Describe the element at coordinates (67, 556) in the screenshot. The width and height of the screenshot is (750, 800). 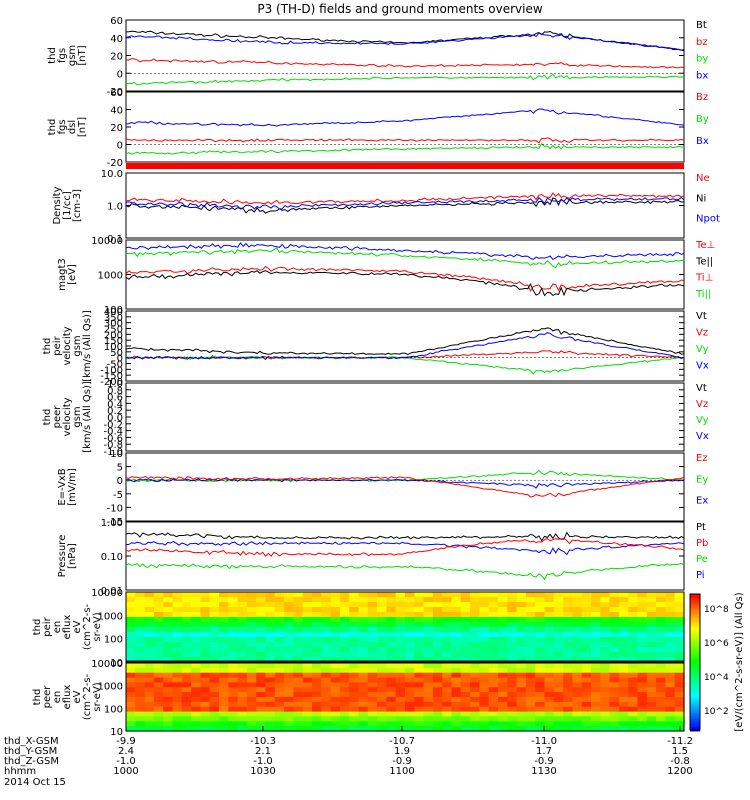
I see `y-axis-label: Pressure [nPa]` at that location.